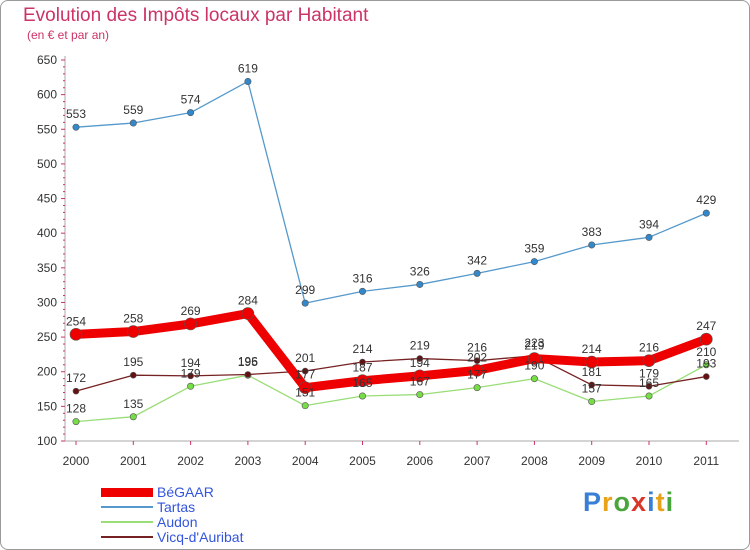  I want to click on logo-letter: x, so click(639, 502).